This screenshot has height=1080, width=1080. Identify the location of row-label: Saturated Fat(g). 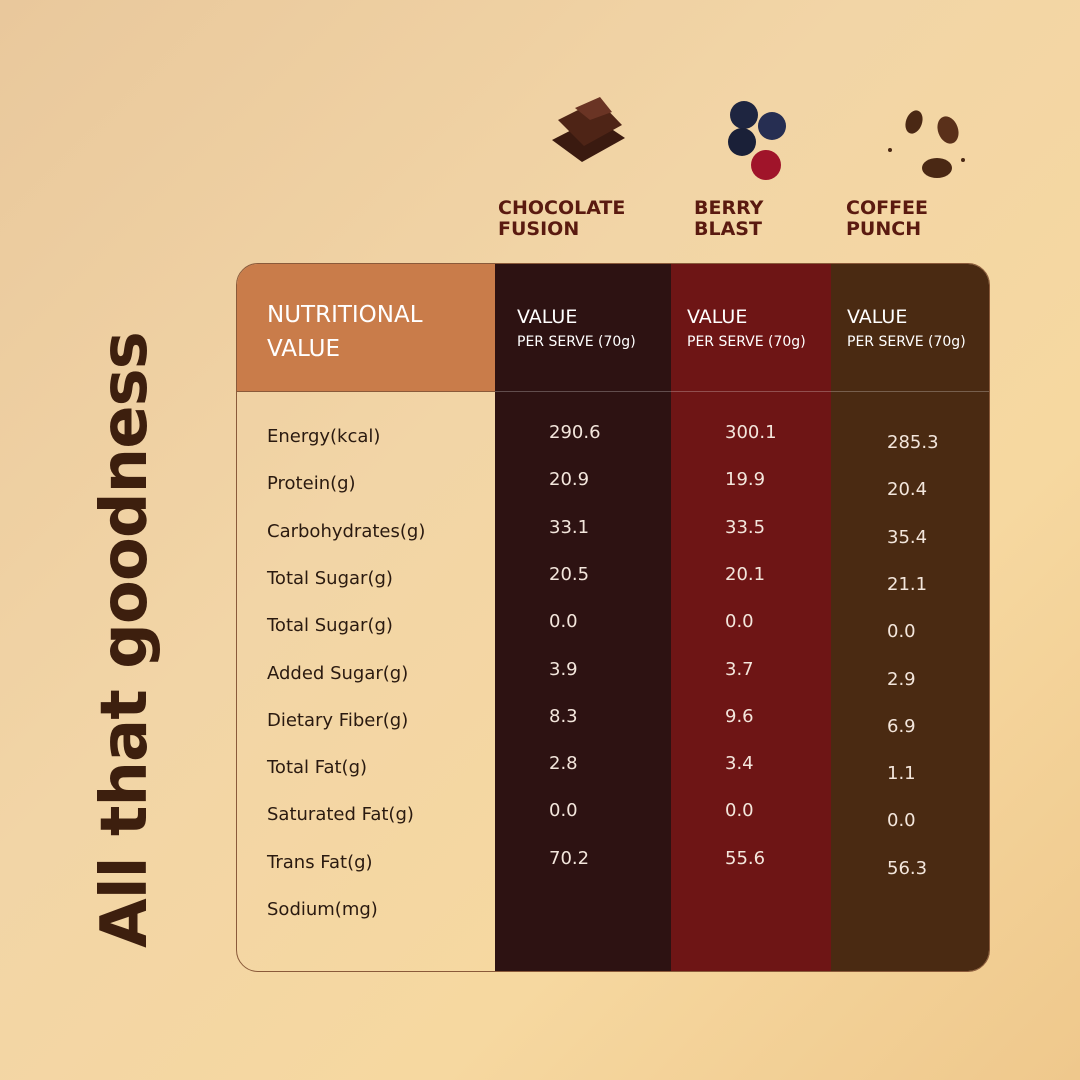
(340, 815).